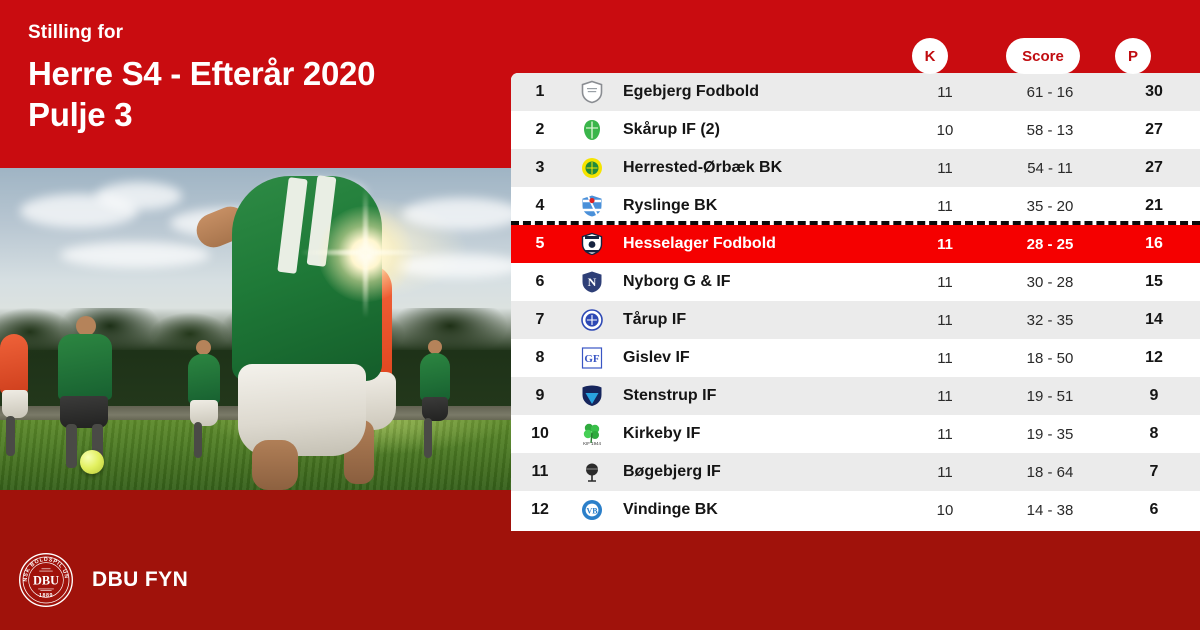 This screenshot has width=1200, height=630. What do you see at coordinates (592, 358) in the screenshot?
I see `club-logo-gtf-monogram: GF` at bounding box center [592, 358].